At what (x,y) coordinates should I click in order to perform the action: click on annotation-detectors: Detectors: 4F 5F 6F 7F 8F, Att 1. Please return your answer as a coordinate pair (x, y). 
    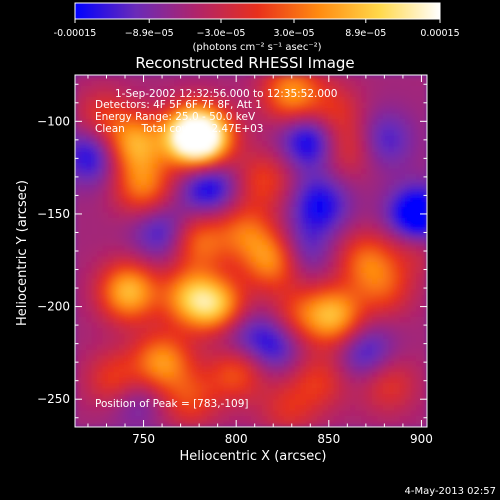
    Looking at the image, I should click on (178, 105).